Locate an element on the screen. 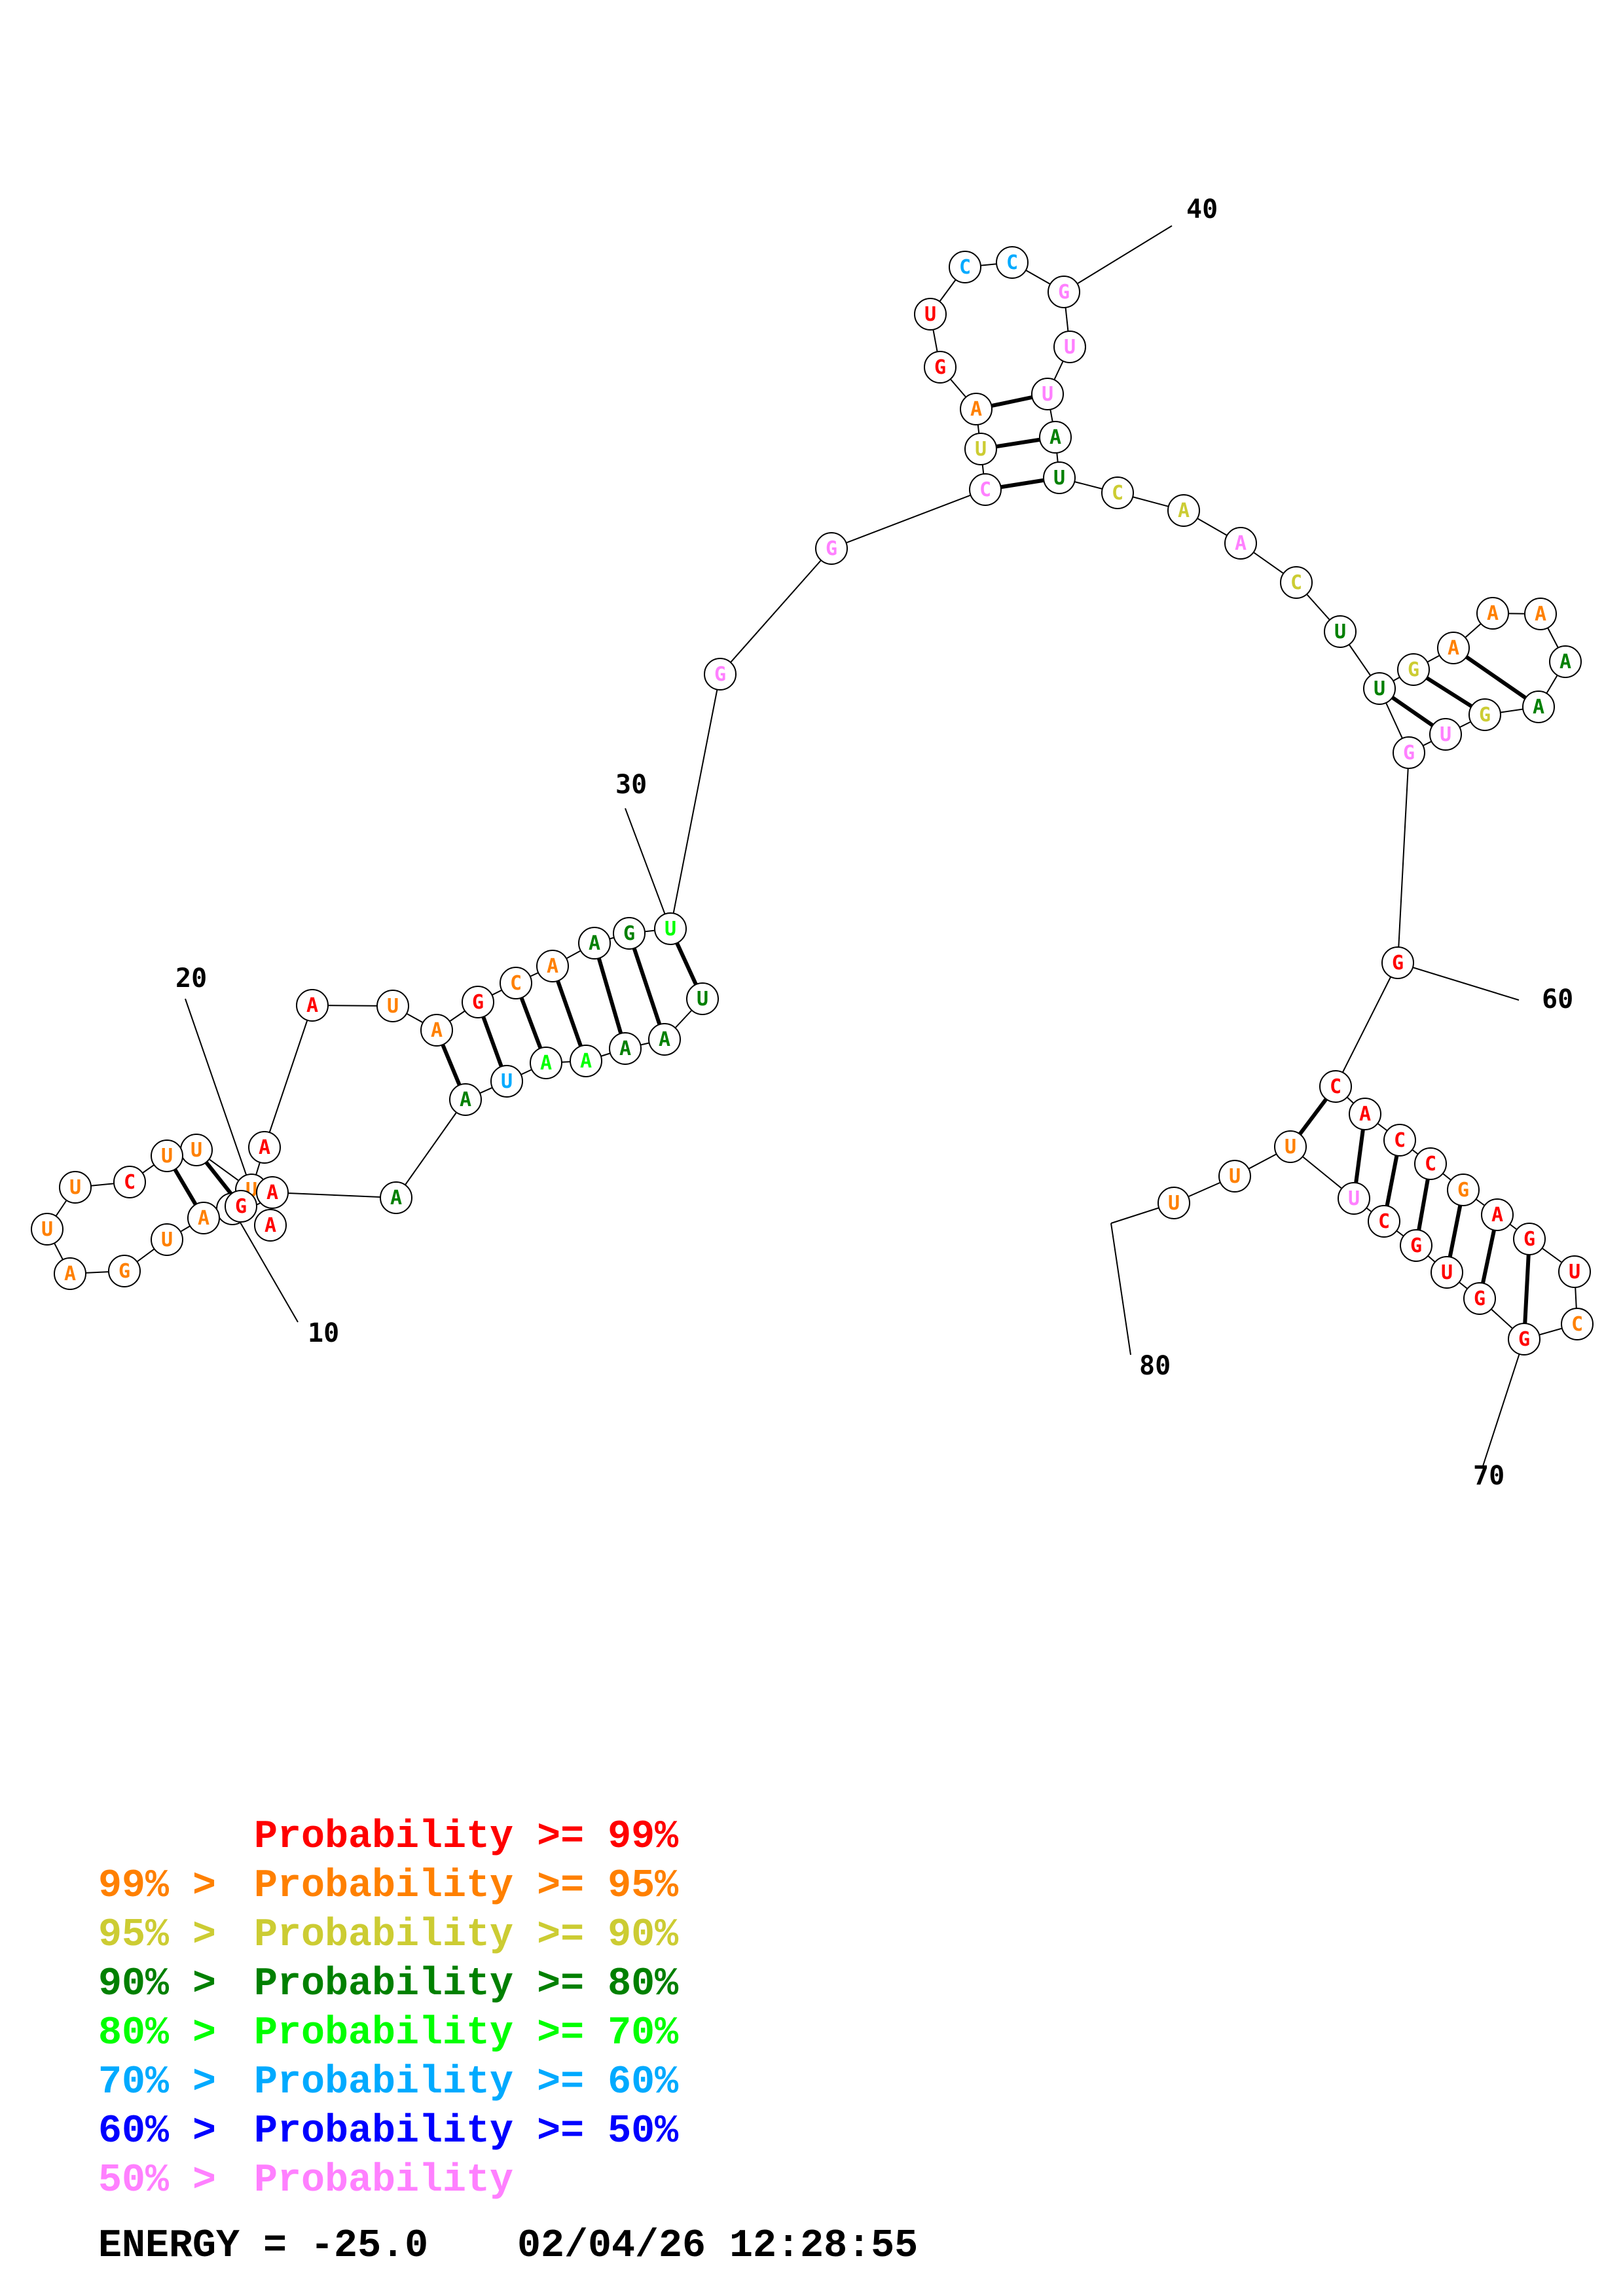  position-number: 20 is located at coordinates (191, 978).